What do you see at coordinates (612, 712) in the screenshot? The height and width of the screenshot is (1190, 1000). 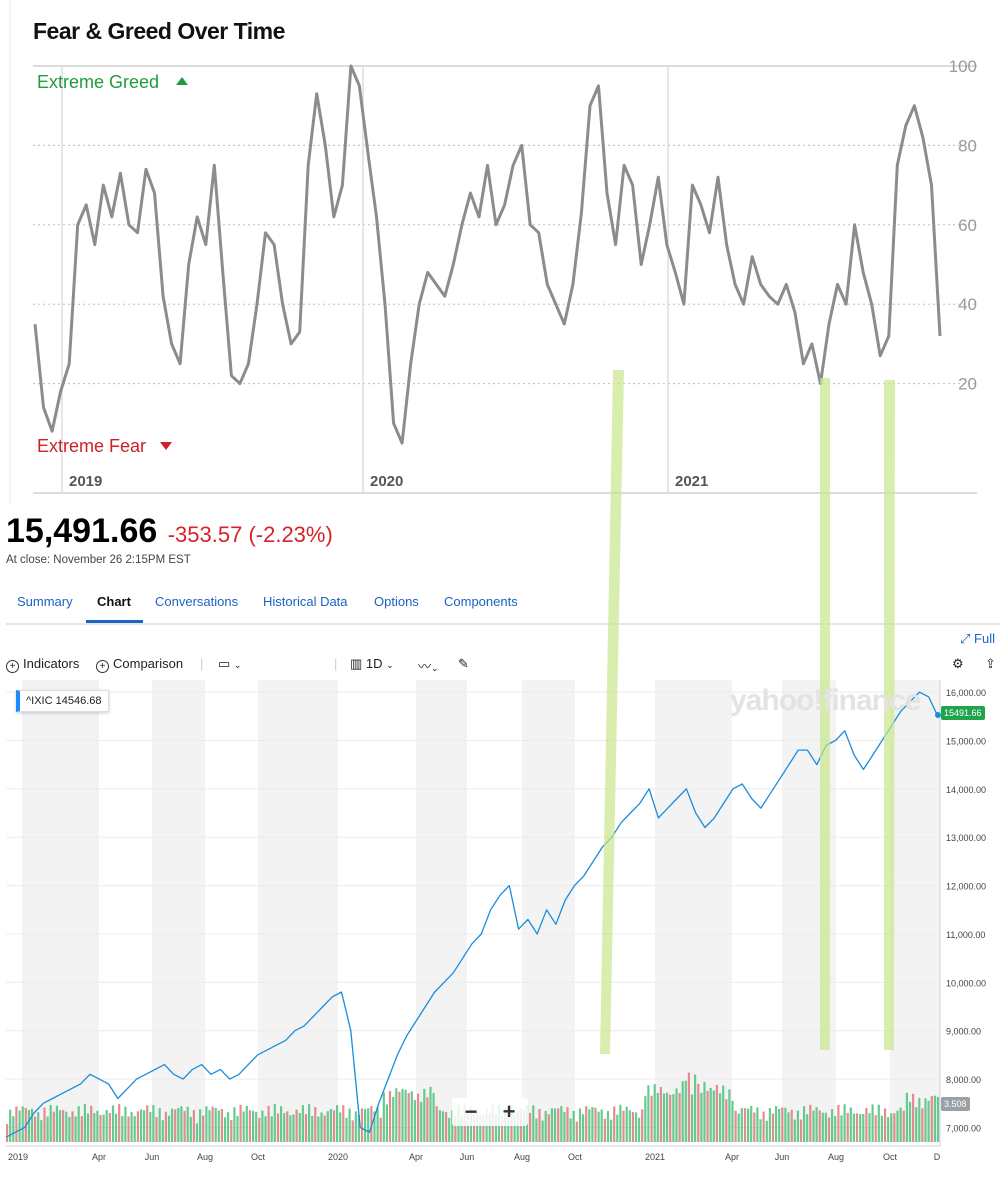 I see `highlight-bar` at bounding box center [612, 712].